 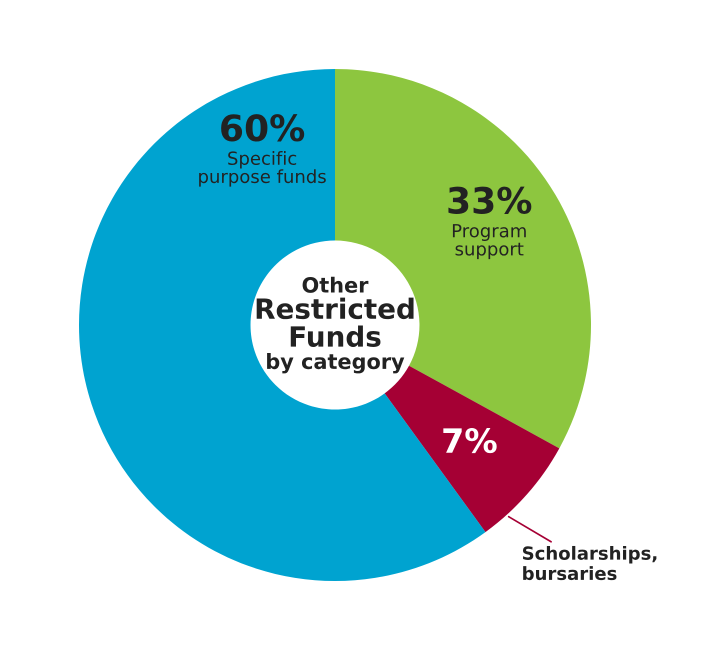 What do you see at coordinates (589, 563) in the screenshot?
I see `slice-label: Scholarships, bursaries` at bounding box center [589, 563].